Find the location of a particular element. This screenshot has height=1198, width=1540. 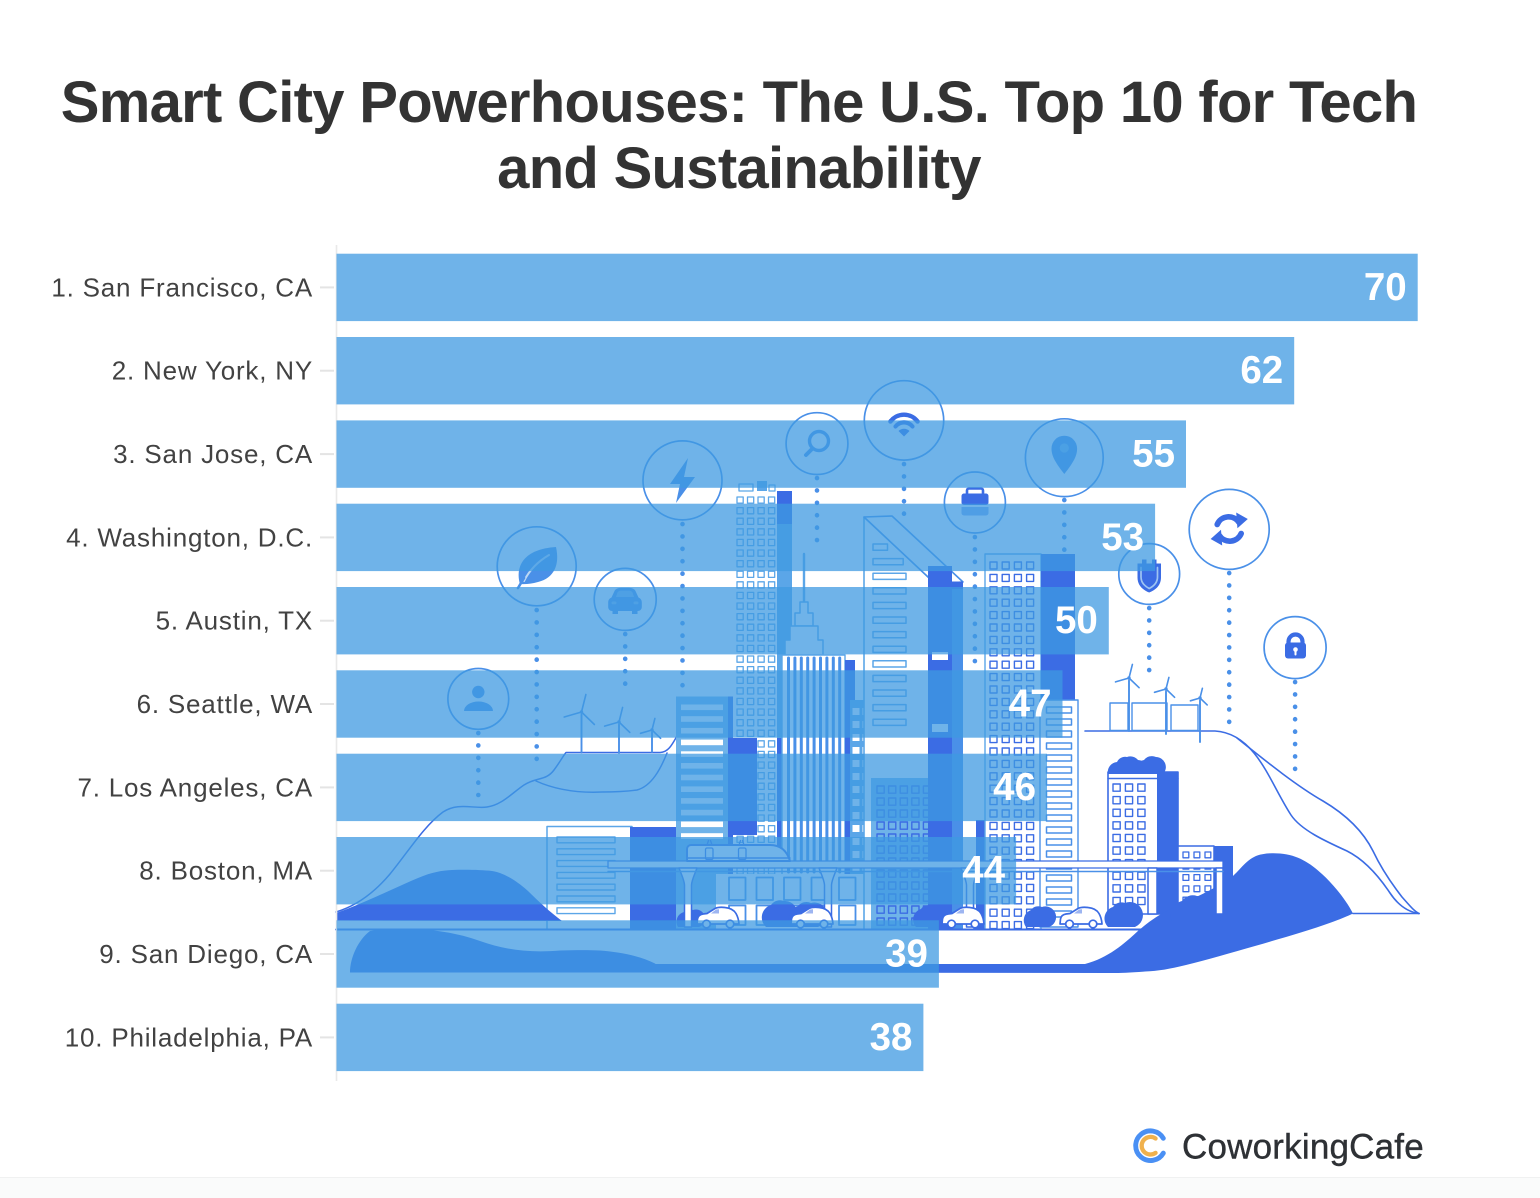

svg-text: 10. Philadelphia, PA is located at coordinates (189, 1037).